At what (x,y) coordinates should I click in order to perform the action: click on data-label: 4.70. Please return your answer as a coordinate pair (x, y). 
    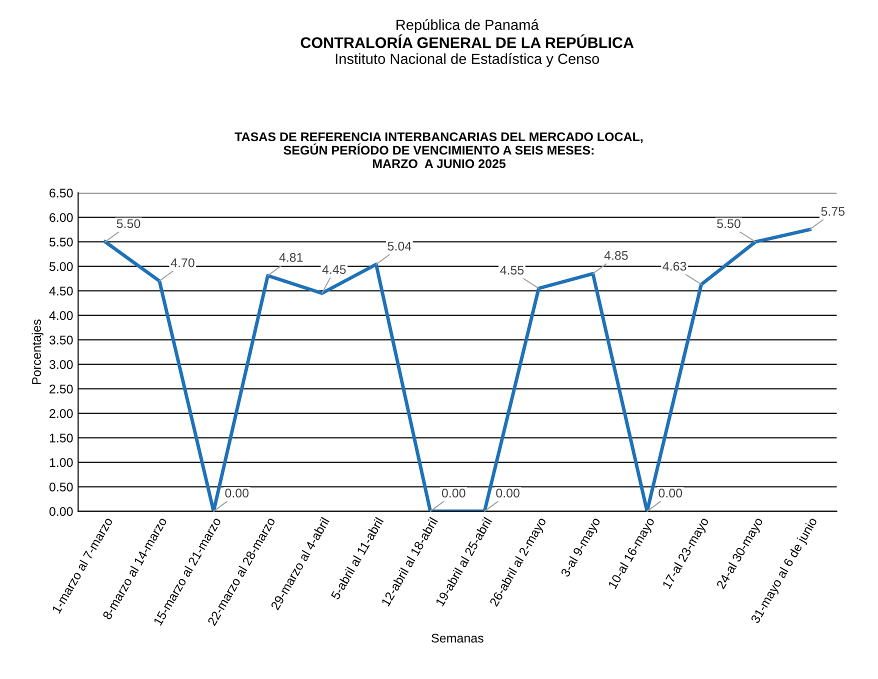
    Looking at the image, I should click on (182, 263).